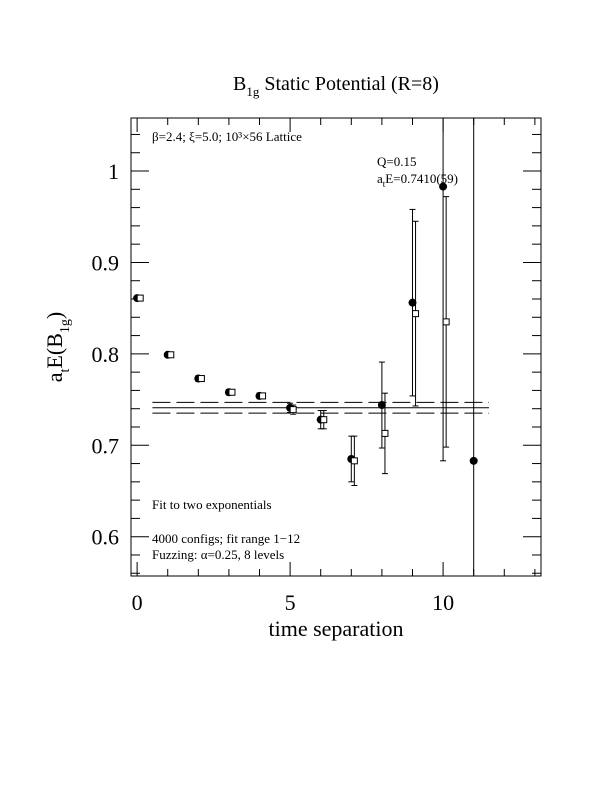  What do you see at coordinates (396, 161) in the screenshot?
I see `annotation: Q=0.15` at bounding box center [396, 161].